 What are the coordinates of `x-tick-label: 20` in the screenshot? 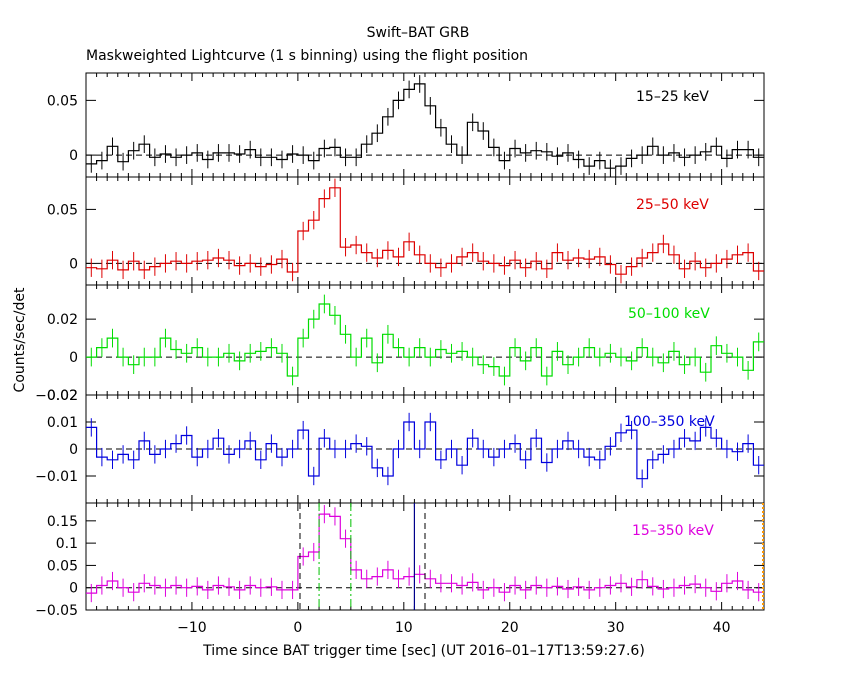 It's located at (510, 628).